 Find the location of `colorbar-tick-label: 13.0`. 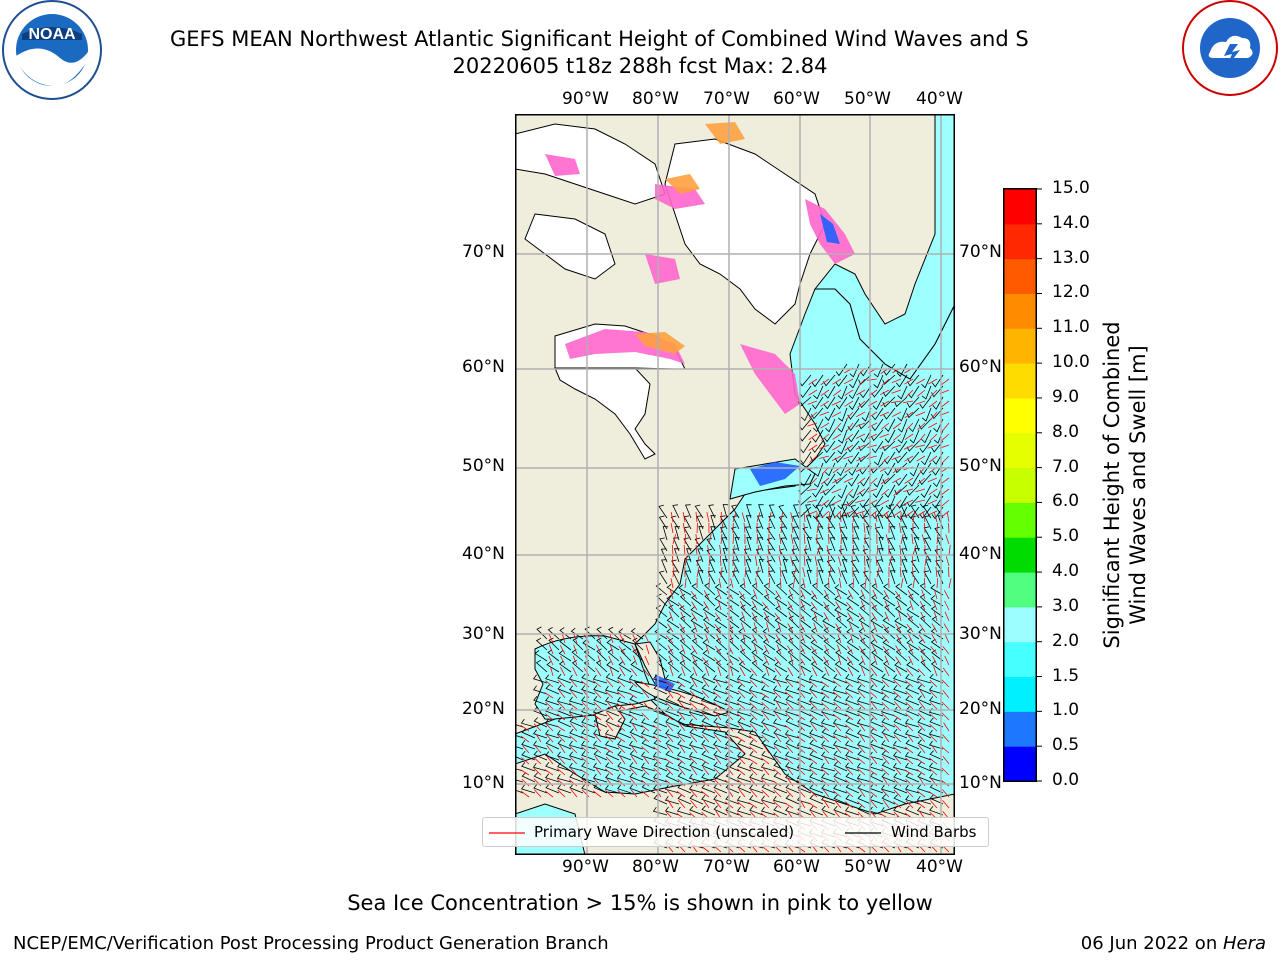

colorbar-tick-label: 13.0 is located at coordinates (1071, 257).